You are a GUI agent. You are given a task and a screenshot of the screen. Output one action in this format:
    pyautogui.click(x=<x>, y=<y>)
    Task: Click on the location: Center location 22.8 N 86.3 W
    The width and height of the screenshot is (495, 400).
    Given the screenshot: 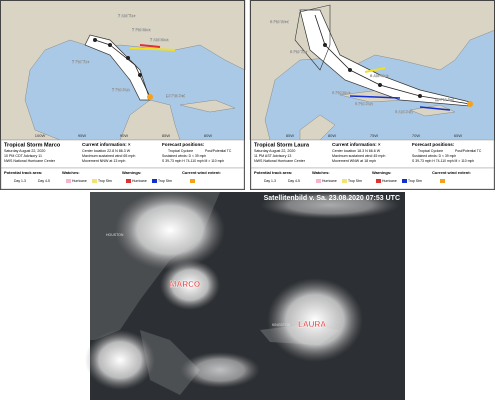 What is the action you would take?
    pyautogui.click(x=106, y=151)
    